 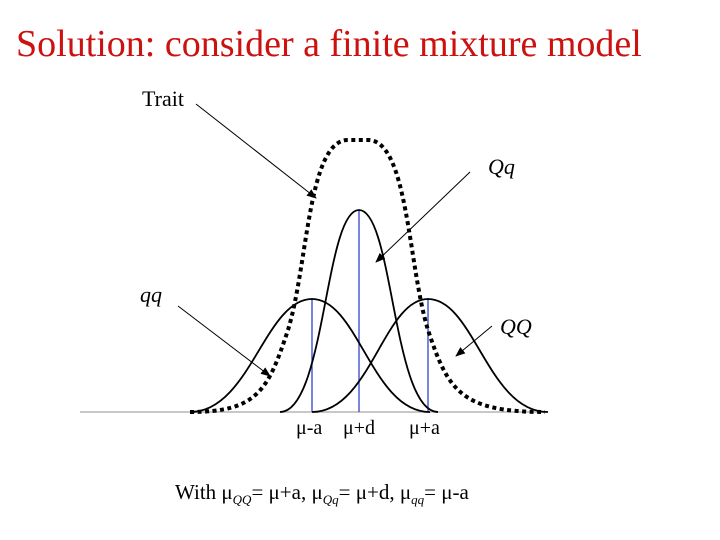 What do you see at coordinates (224, 341) in the screenshot?
I see `qq-pointer-arrow` at bounding box center [224, 341].